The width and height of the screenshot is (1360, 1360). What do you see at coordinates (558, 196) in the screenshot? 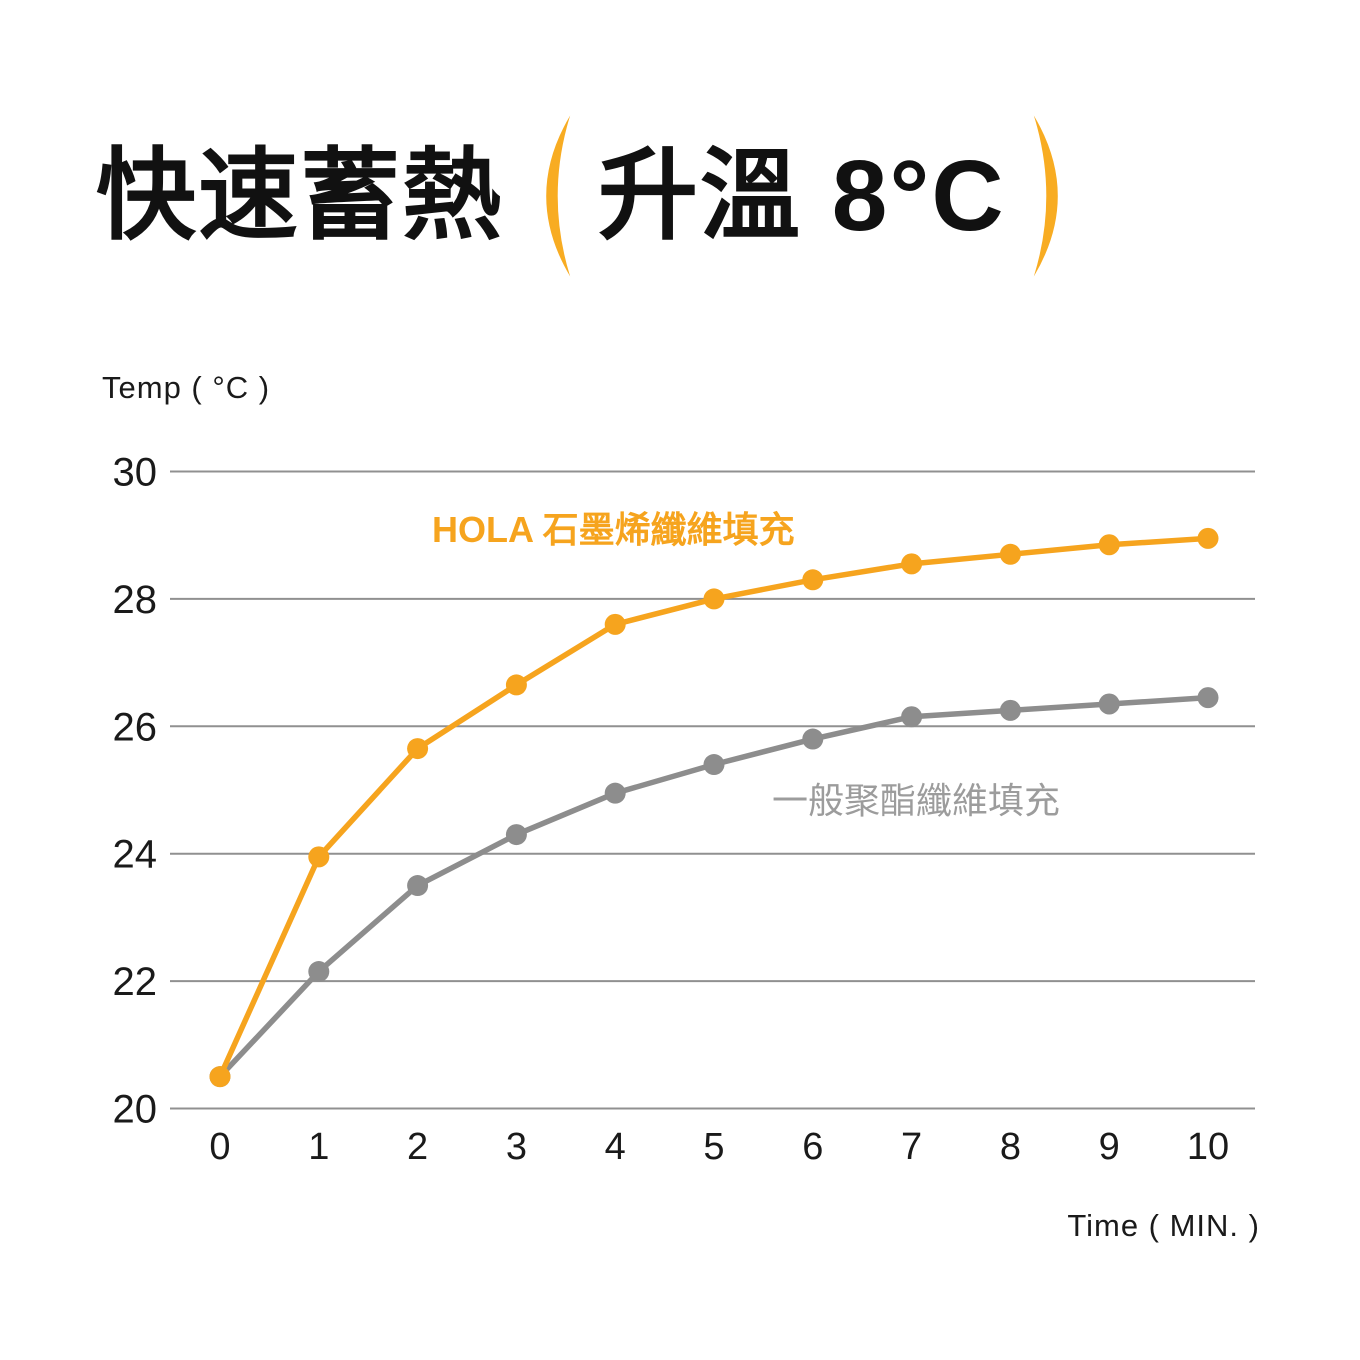
I see `title-paren-open-icon` at bounding box center [558, 196].